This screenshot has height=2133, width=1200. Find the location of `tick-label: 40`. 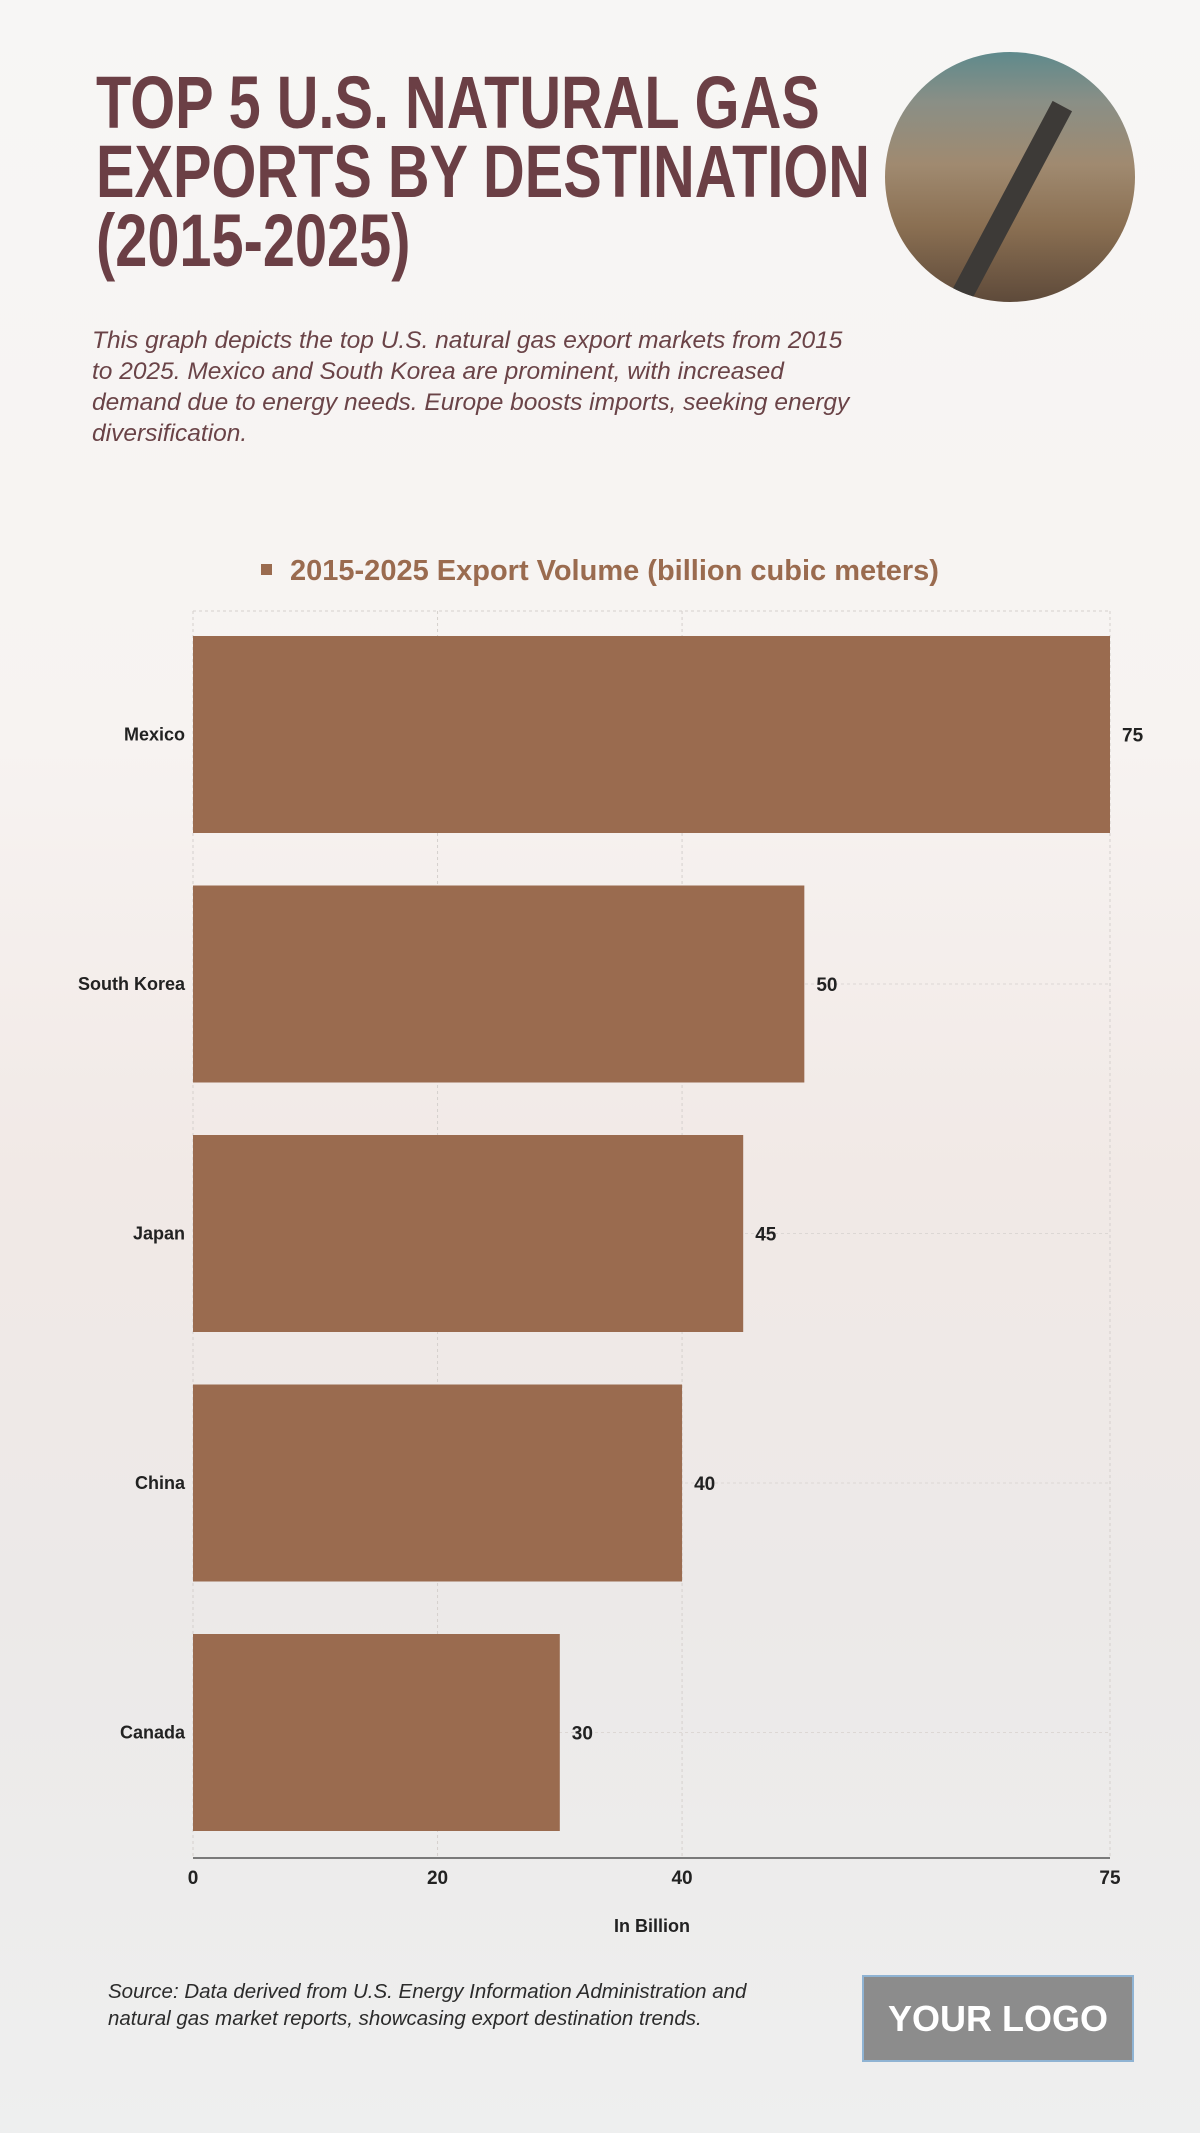

tick-label: 40 is located at coordinates (681, 1878).